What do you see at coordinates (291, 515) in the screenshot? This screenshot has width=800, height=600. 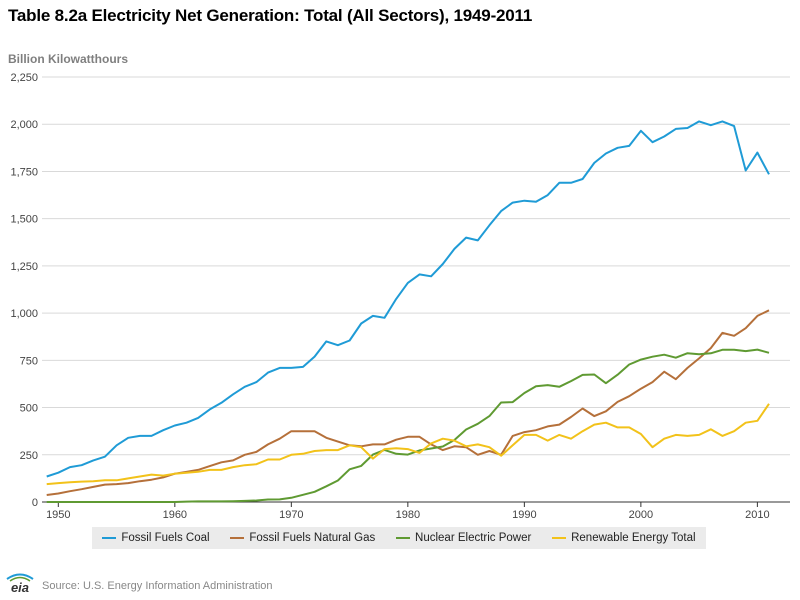 I see `x-tick-label: 1970` at bounding box center [291, 515].